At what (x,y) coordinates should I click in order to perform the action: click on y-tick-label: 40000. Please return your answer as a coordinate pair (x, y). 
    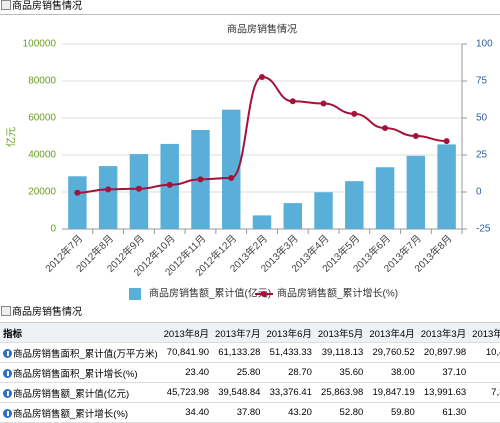
    Looking at the image, I should click on (42, 155).